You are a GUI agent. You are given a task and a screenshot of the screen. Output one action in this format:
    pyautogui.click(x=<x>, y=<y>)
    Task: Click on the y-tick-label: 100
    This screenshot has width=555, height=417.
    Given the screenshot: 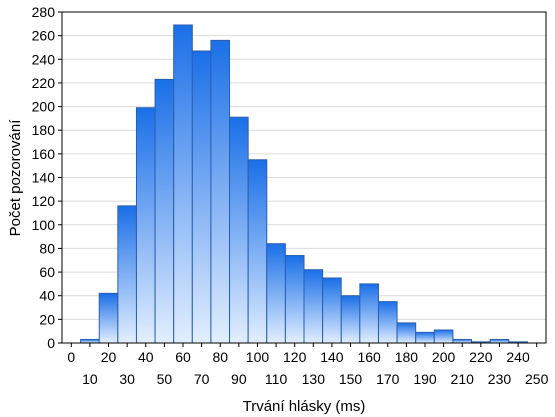 What is the action you would take?
    pyautogui.click(x=44, y=225)
    